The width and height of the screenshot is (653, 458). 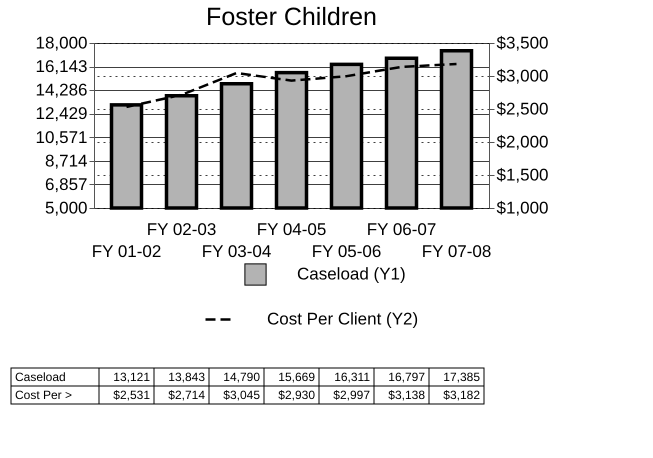 I want to click on data-label: $3,138, so click(x=407, y=395).